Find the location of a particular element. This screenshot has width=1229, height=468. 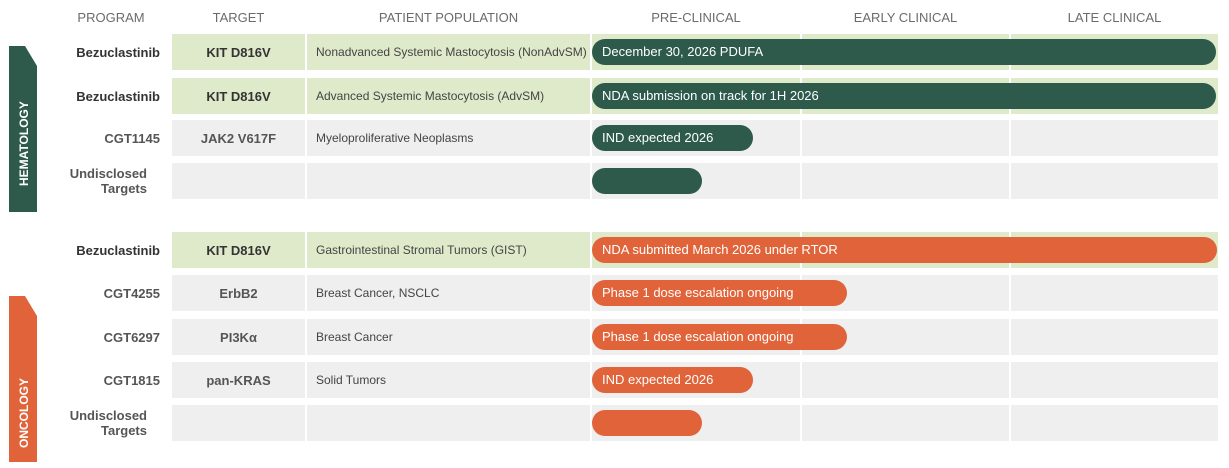

population-cell: Breast Cancer, NSCLC is located at coordinates (448, 293).